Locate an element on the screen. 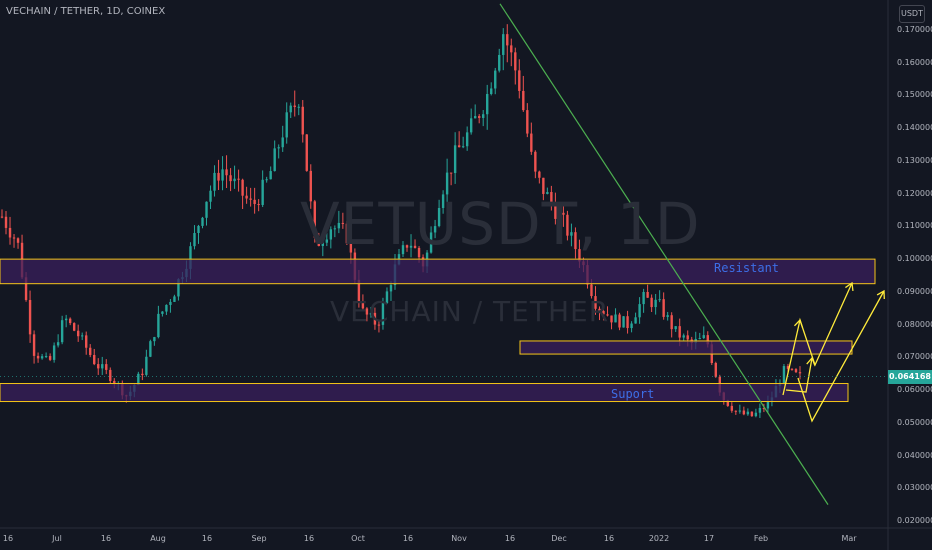  y-tick-label: 0.110000 is located at coordinates (914, 226).